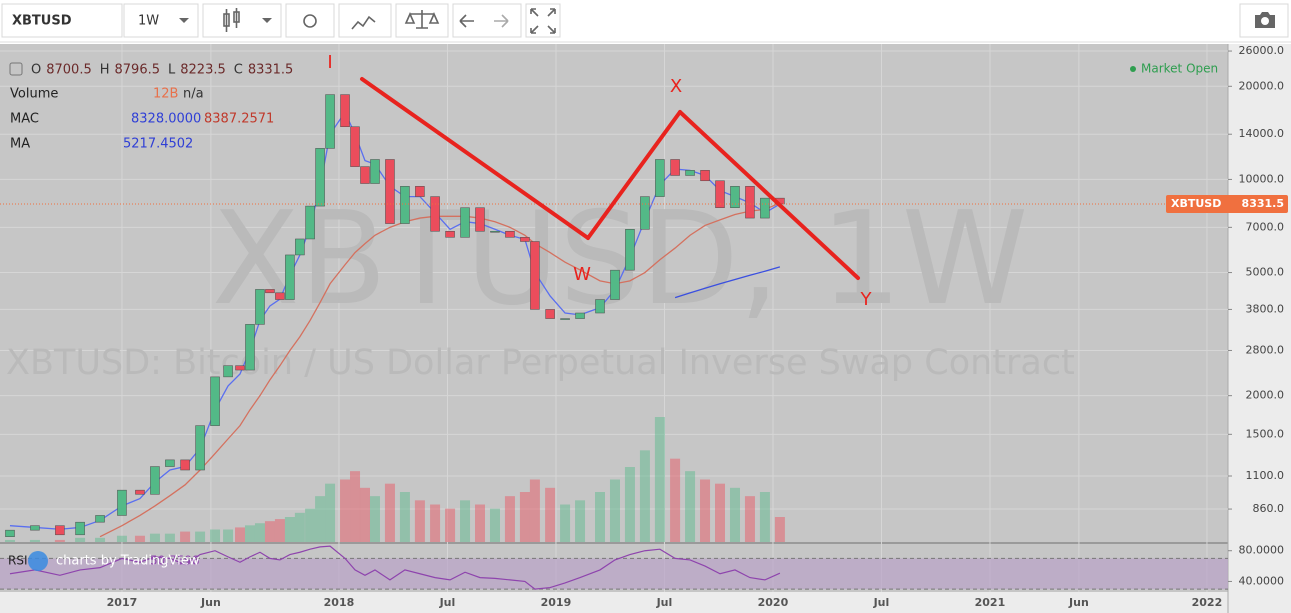 This screenshot has width=1291, height=613. I want to click on interval: 1W, so click(148, 21).